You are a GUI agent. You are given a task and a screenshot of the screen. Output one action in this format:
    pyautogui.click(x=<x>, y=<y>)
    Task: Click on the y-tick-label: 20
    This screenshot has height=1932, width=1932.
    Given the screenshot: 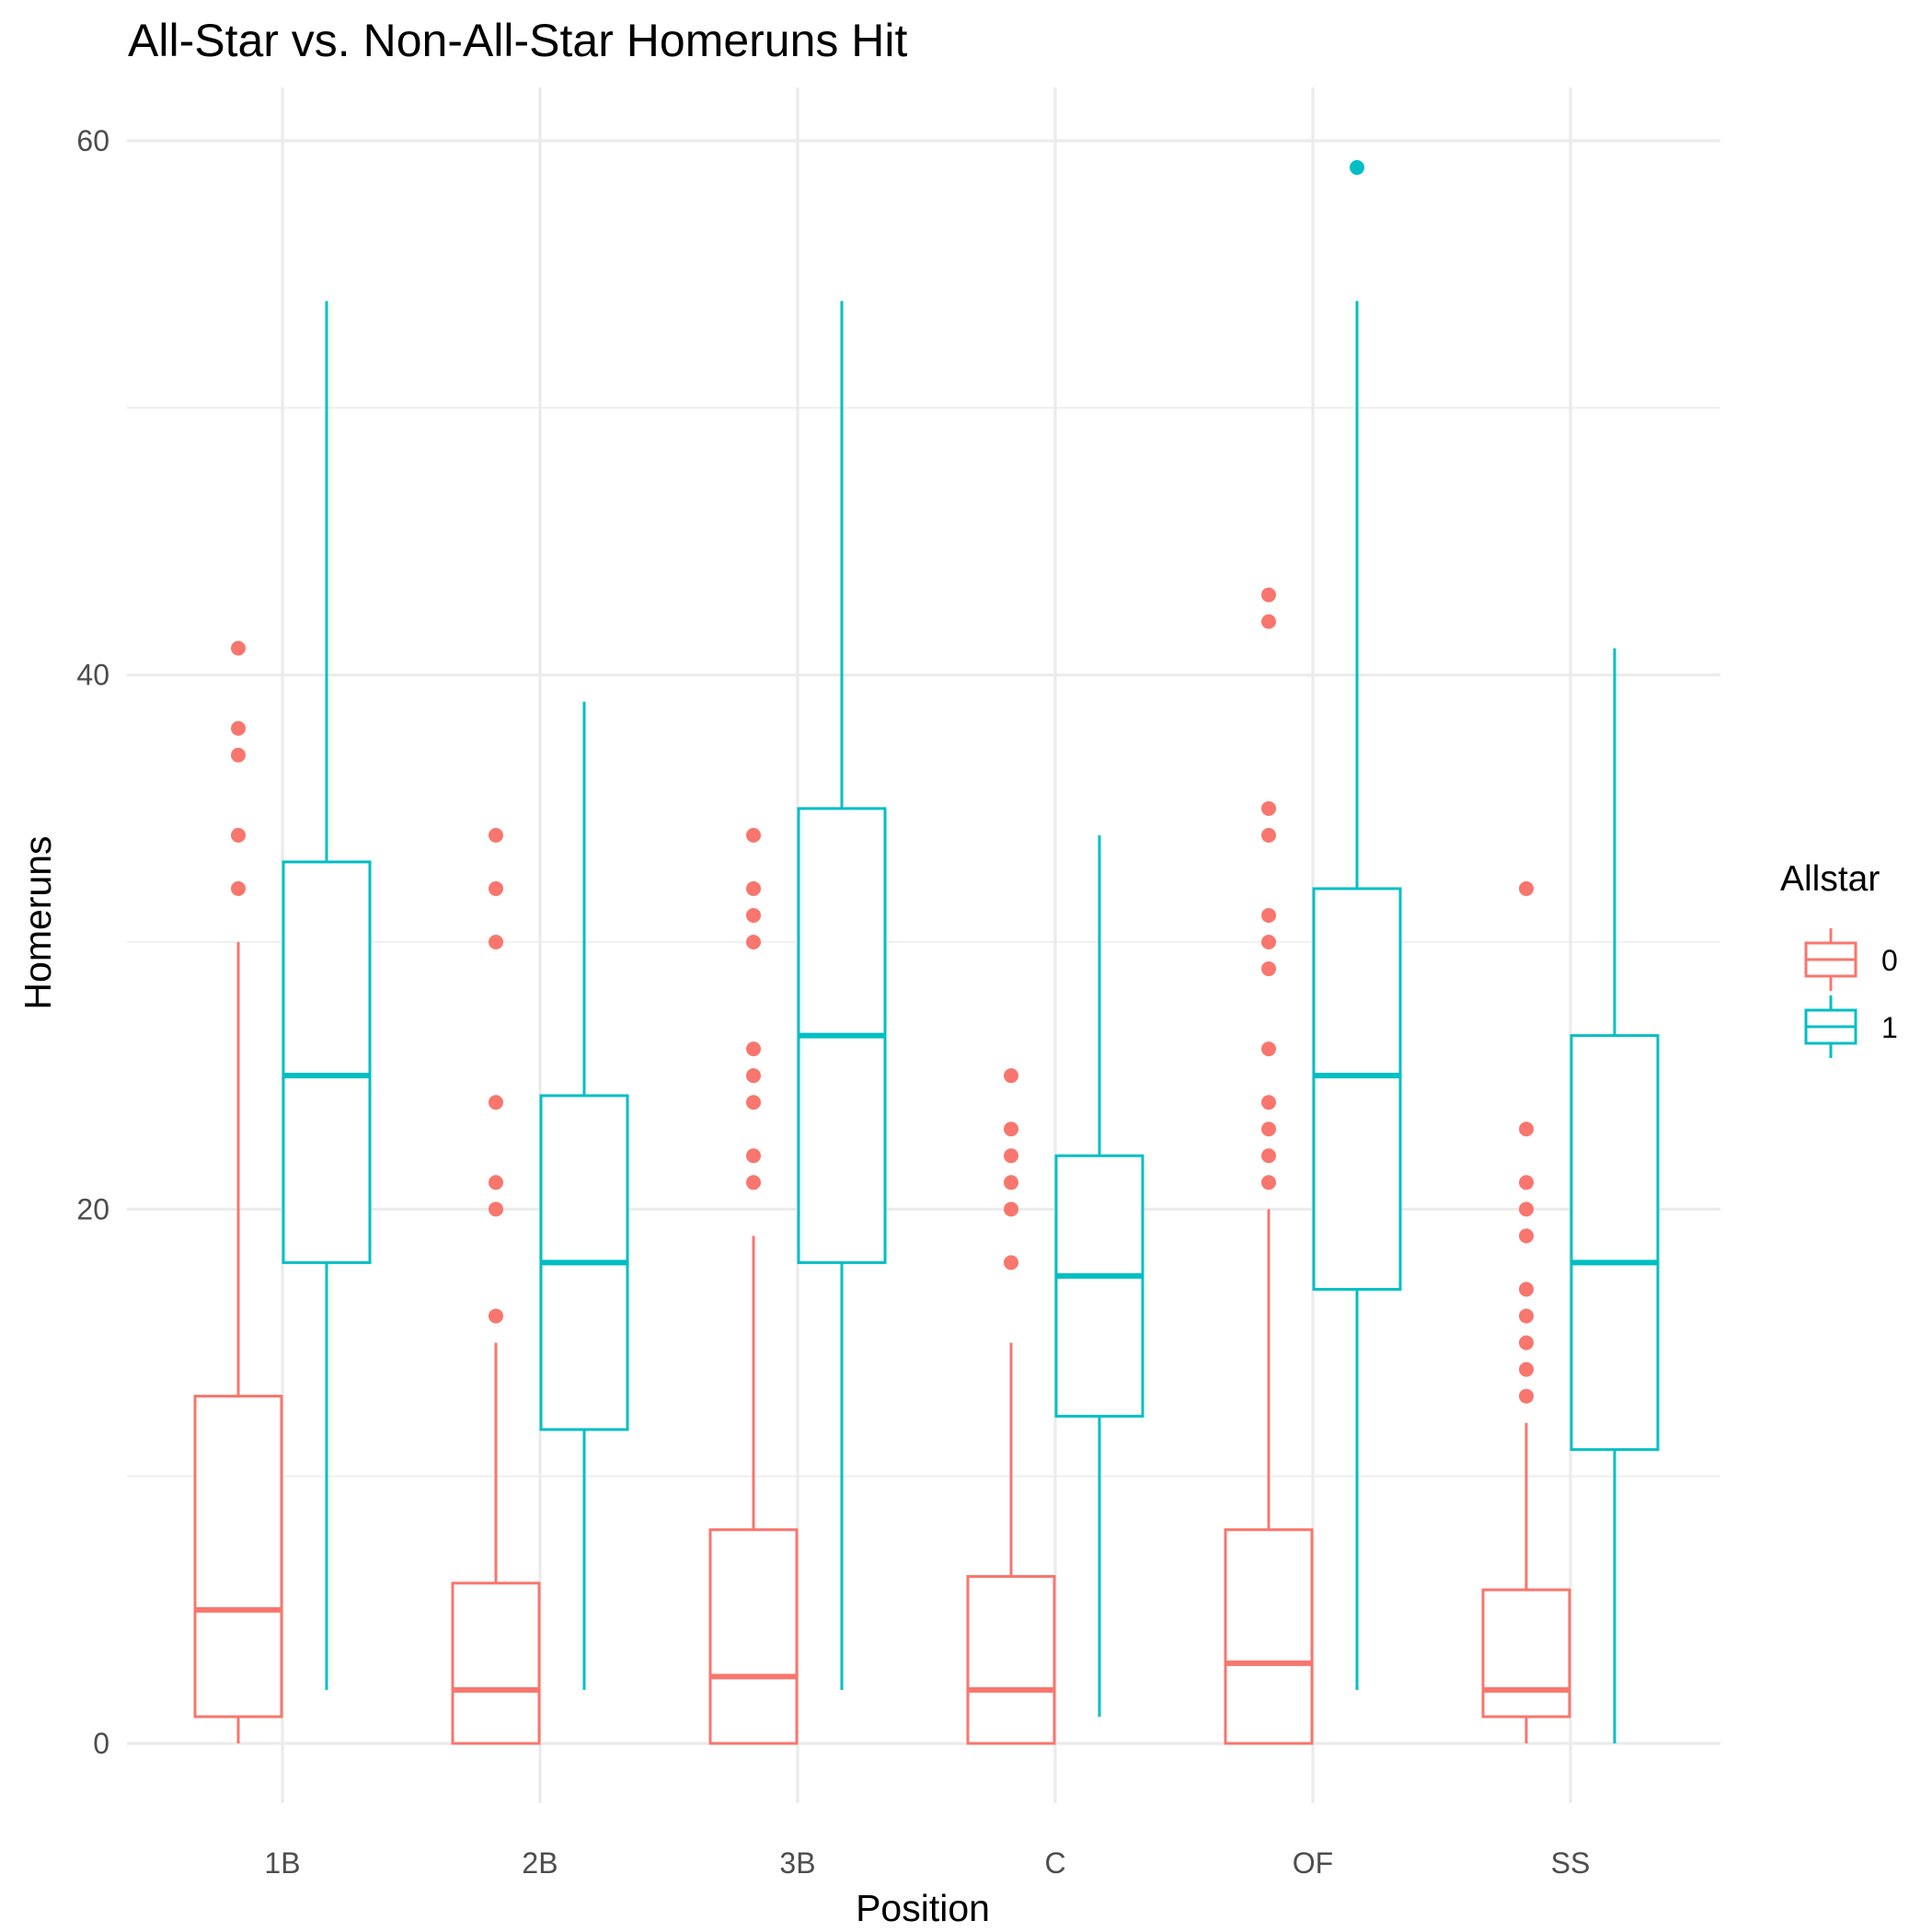 What is the action you would take?
    pyautogui.click(x=92, y=1208)
    